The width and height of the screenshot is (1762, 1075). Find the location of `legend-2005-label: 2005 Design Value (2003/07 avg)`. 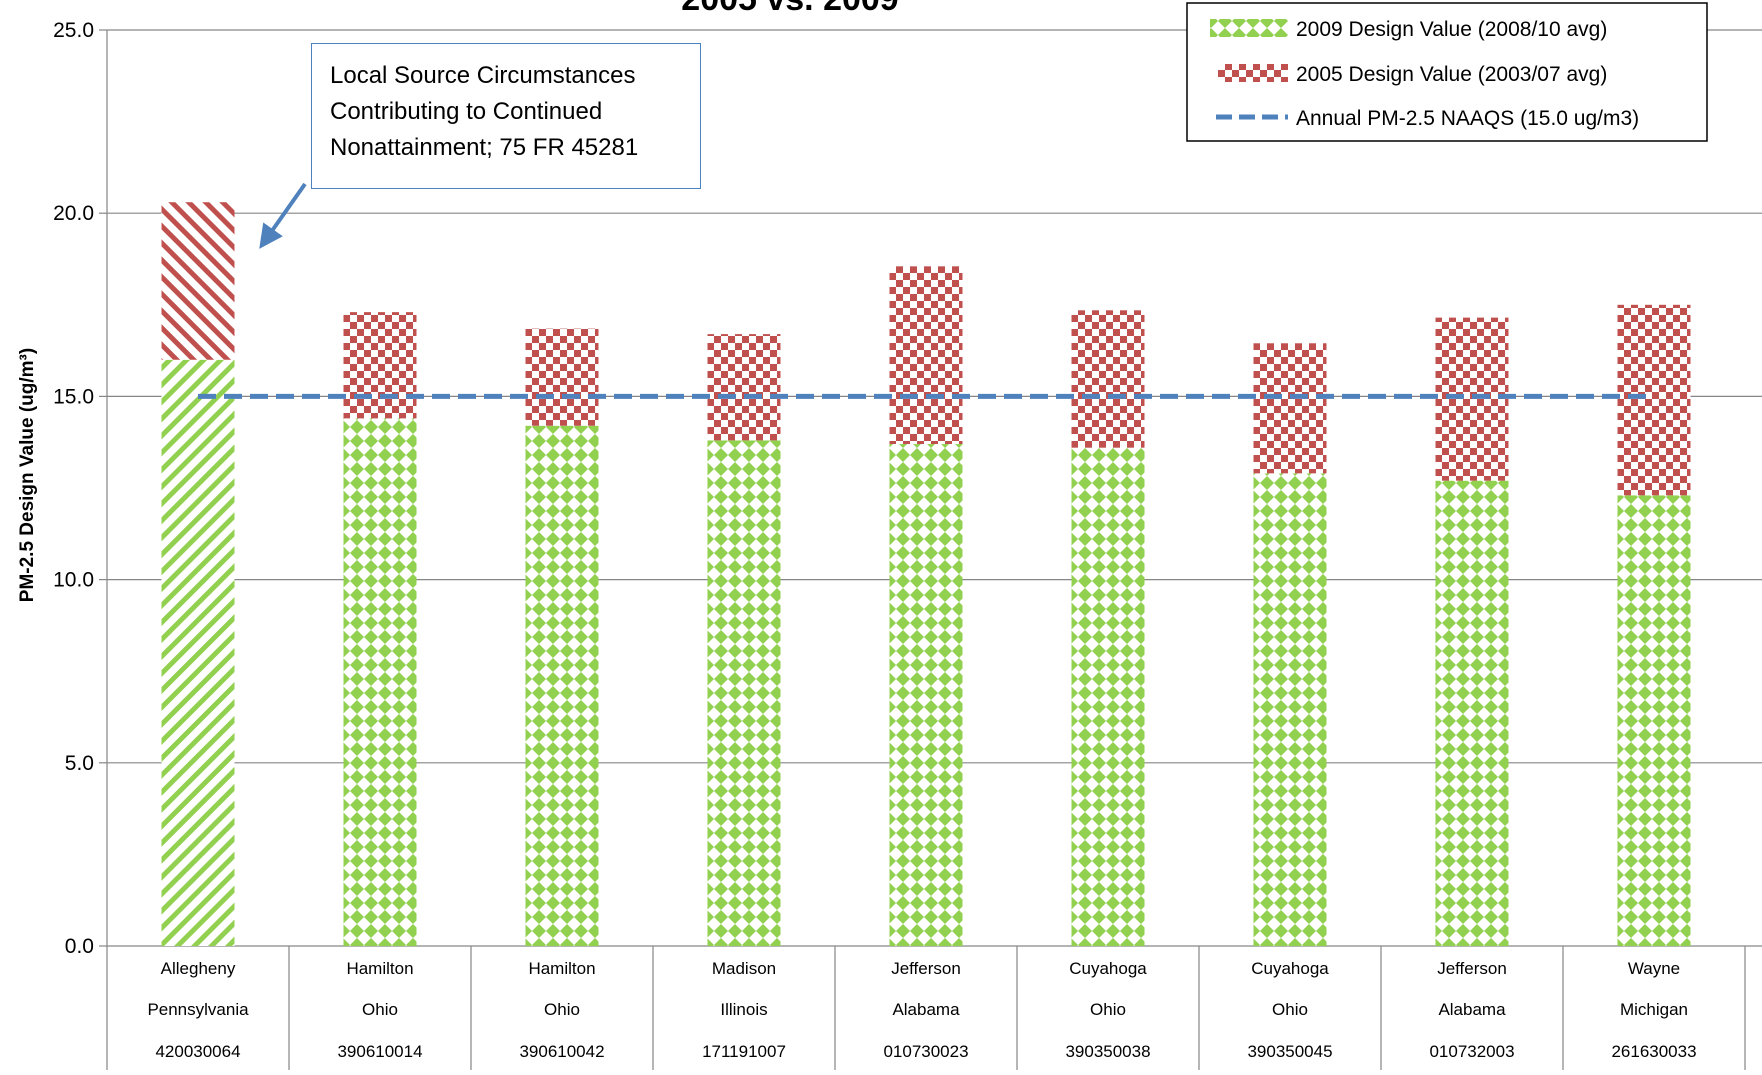

legend-2005-label: 2005 Design Value (2003/07 avg) is located at coordinates (1451, 74).